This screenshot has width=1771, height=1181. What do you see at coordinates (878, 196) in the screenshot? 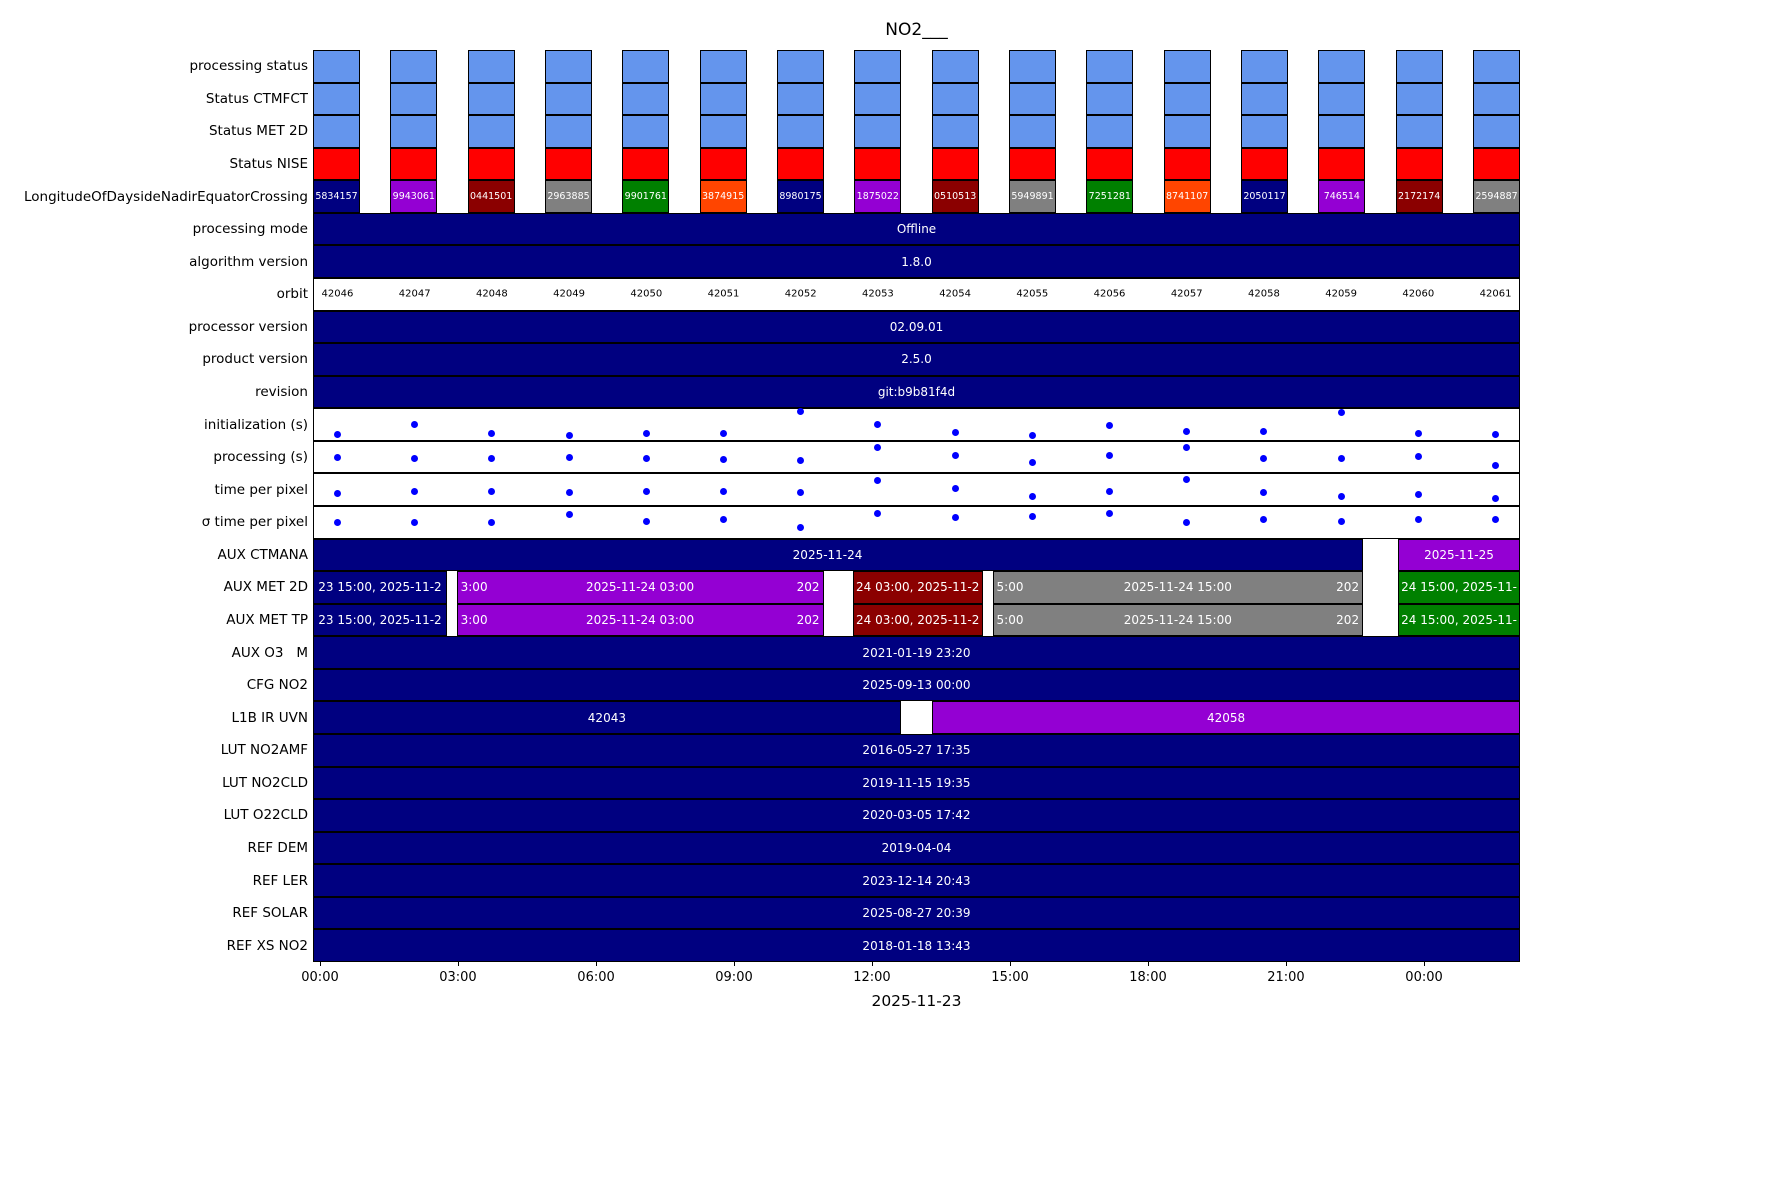
I see `longitude-block: 1875022` at bounding box center [878, 196].